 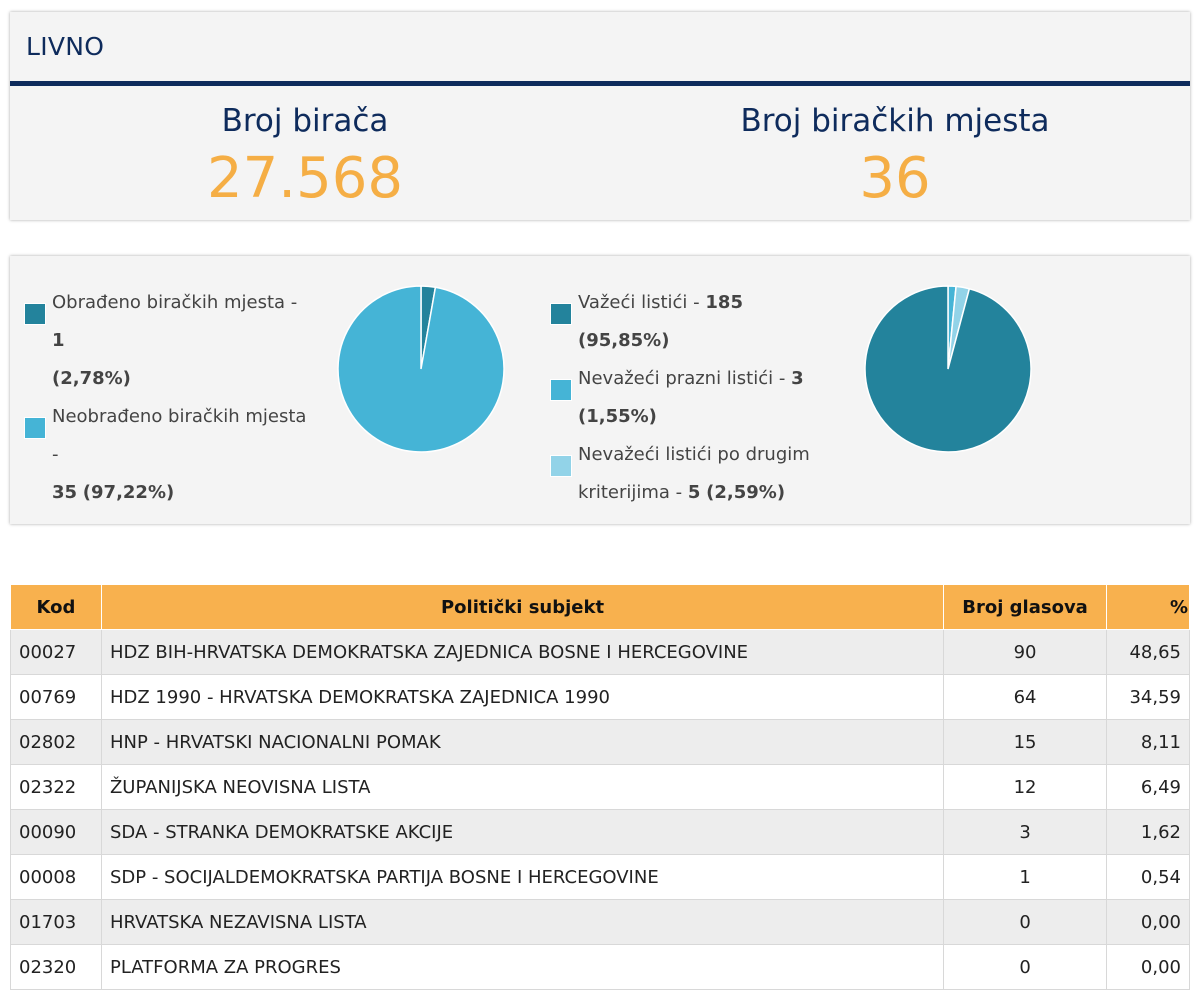 I want to click on legend-label: Neobrađeno biračkih mjesta, so click(x=179, y=416).